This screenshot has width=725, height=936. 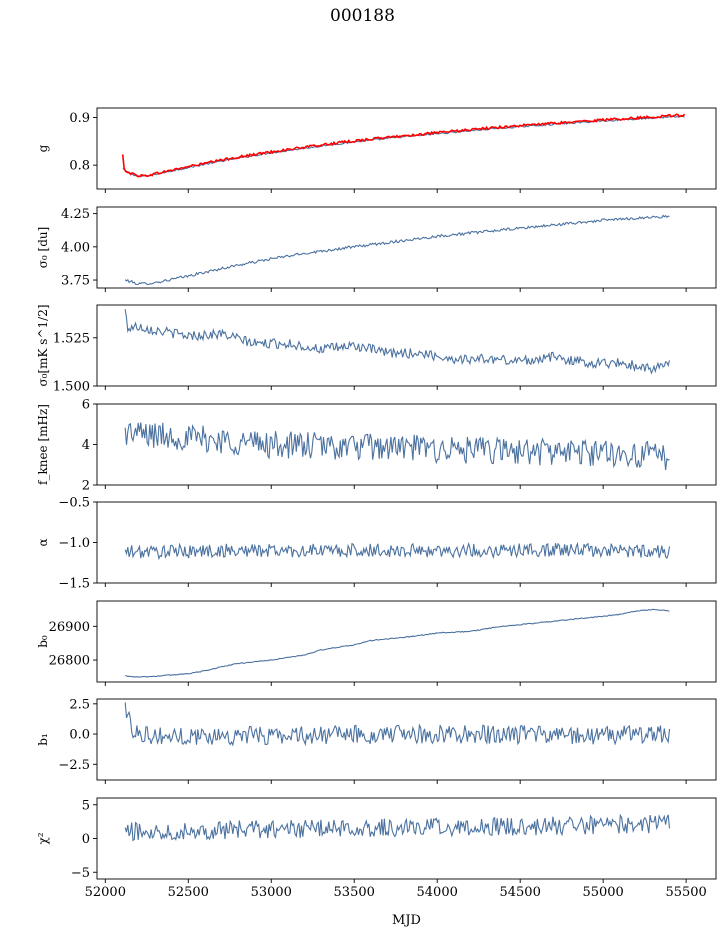 I want to click on y-axis-label: b₀, so click(x=43, y=641).